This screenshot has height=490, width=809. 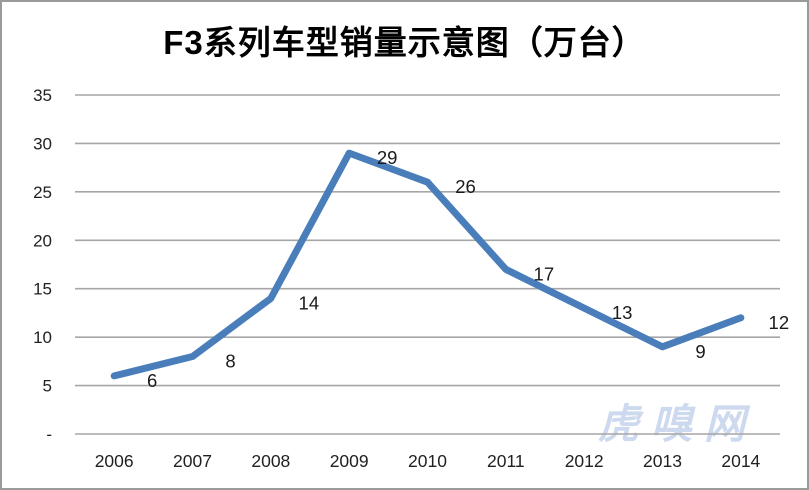 What do you see at coordinates (42, 337) in the screenshot?
I see `y-axis-tick-label: 10` at bounding box center [42, 337].